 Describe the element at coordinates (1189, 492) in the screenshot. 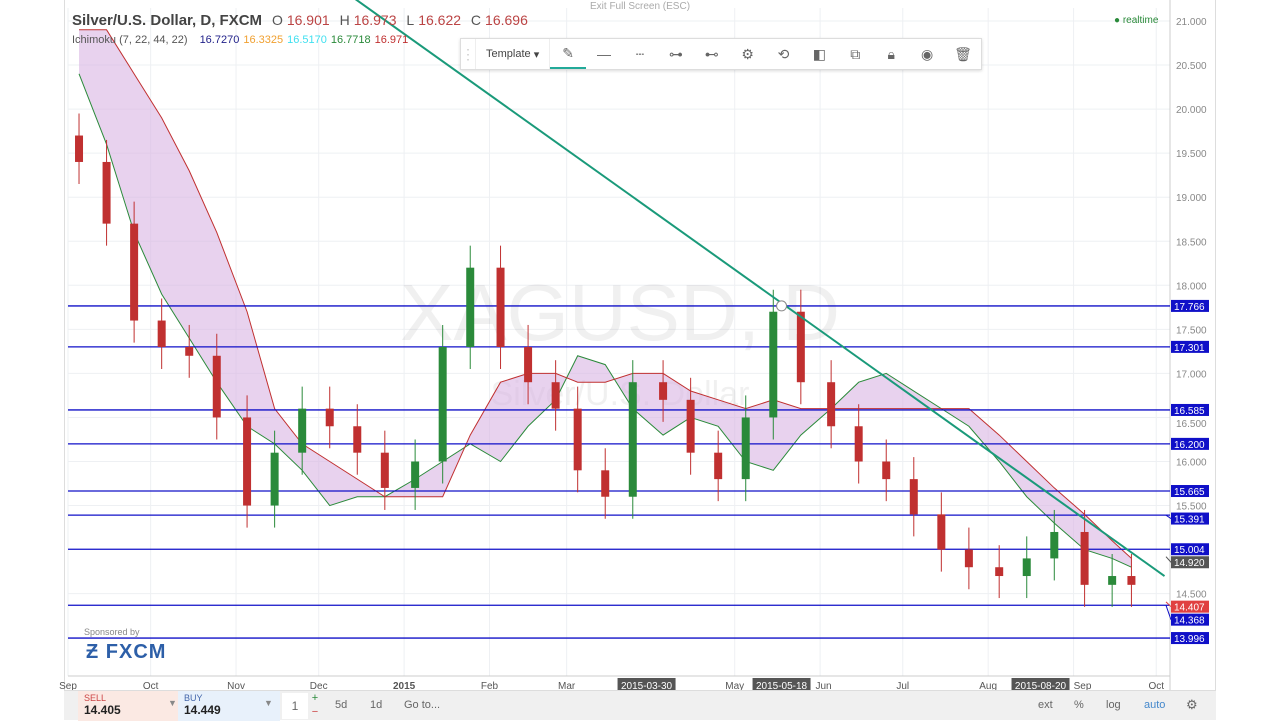

I see `level-price-label: 15.665` at that location.